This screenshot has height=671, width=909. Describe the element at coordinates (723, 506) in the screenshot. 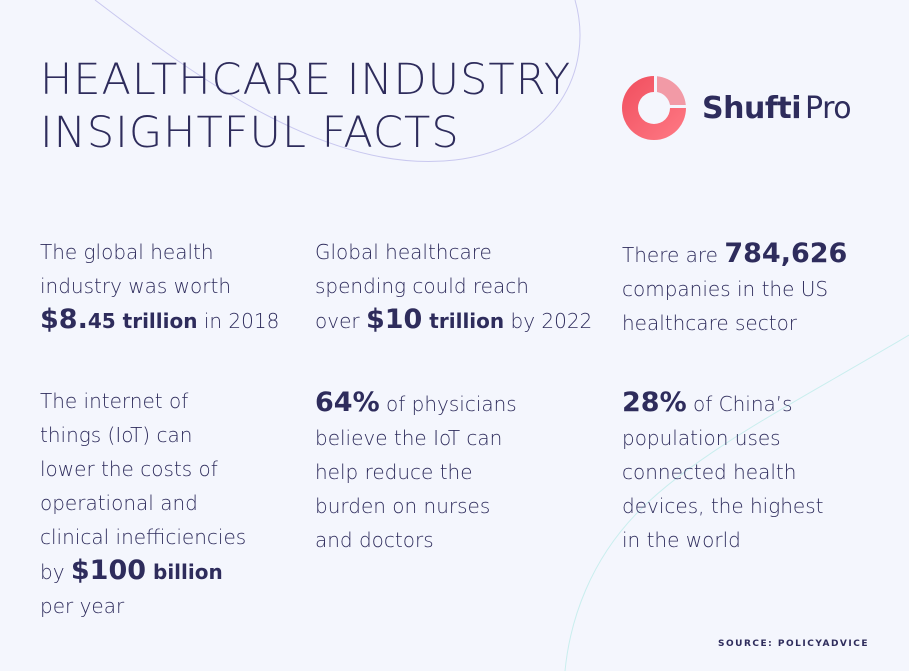

I see `fact-line: devices, the highest` at that location.